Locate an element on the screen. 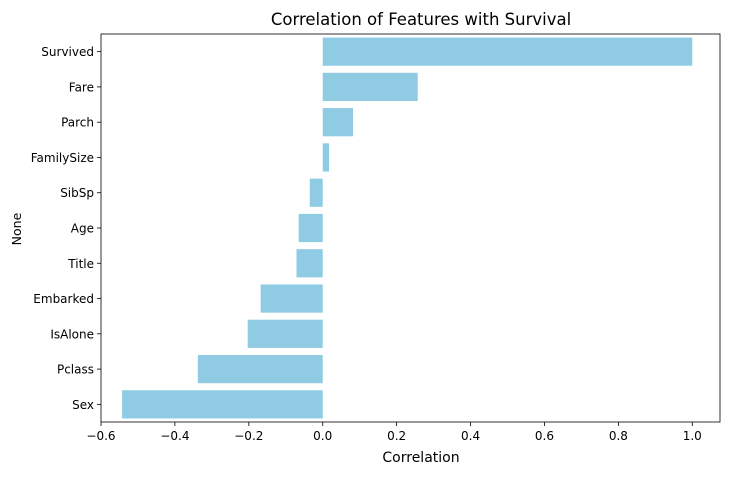 The width and height of the screenshot is (742, 480). y-tick-label-isalone: IsAlone is located at coordinates (72, 334).